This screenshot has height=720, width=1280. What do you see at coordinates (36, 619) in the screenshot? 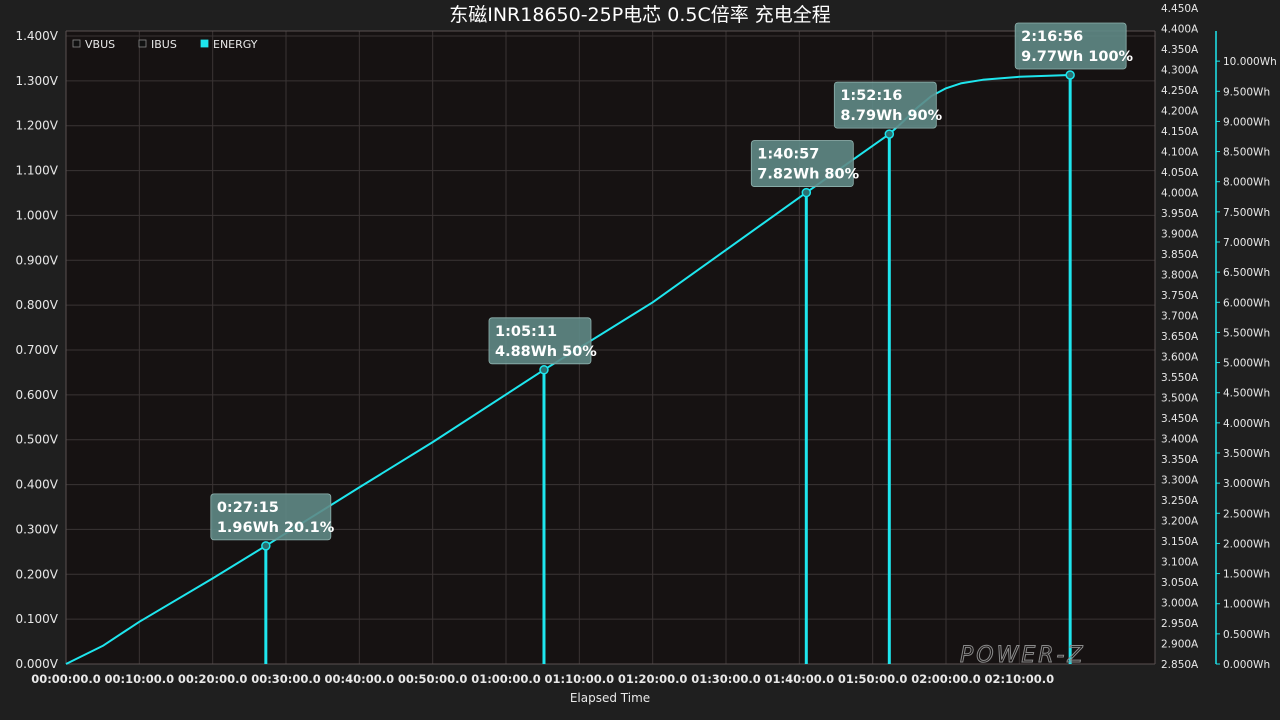
I see `voltage-tick-label: 0.100V` at bounding box center [36, 619].